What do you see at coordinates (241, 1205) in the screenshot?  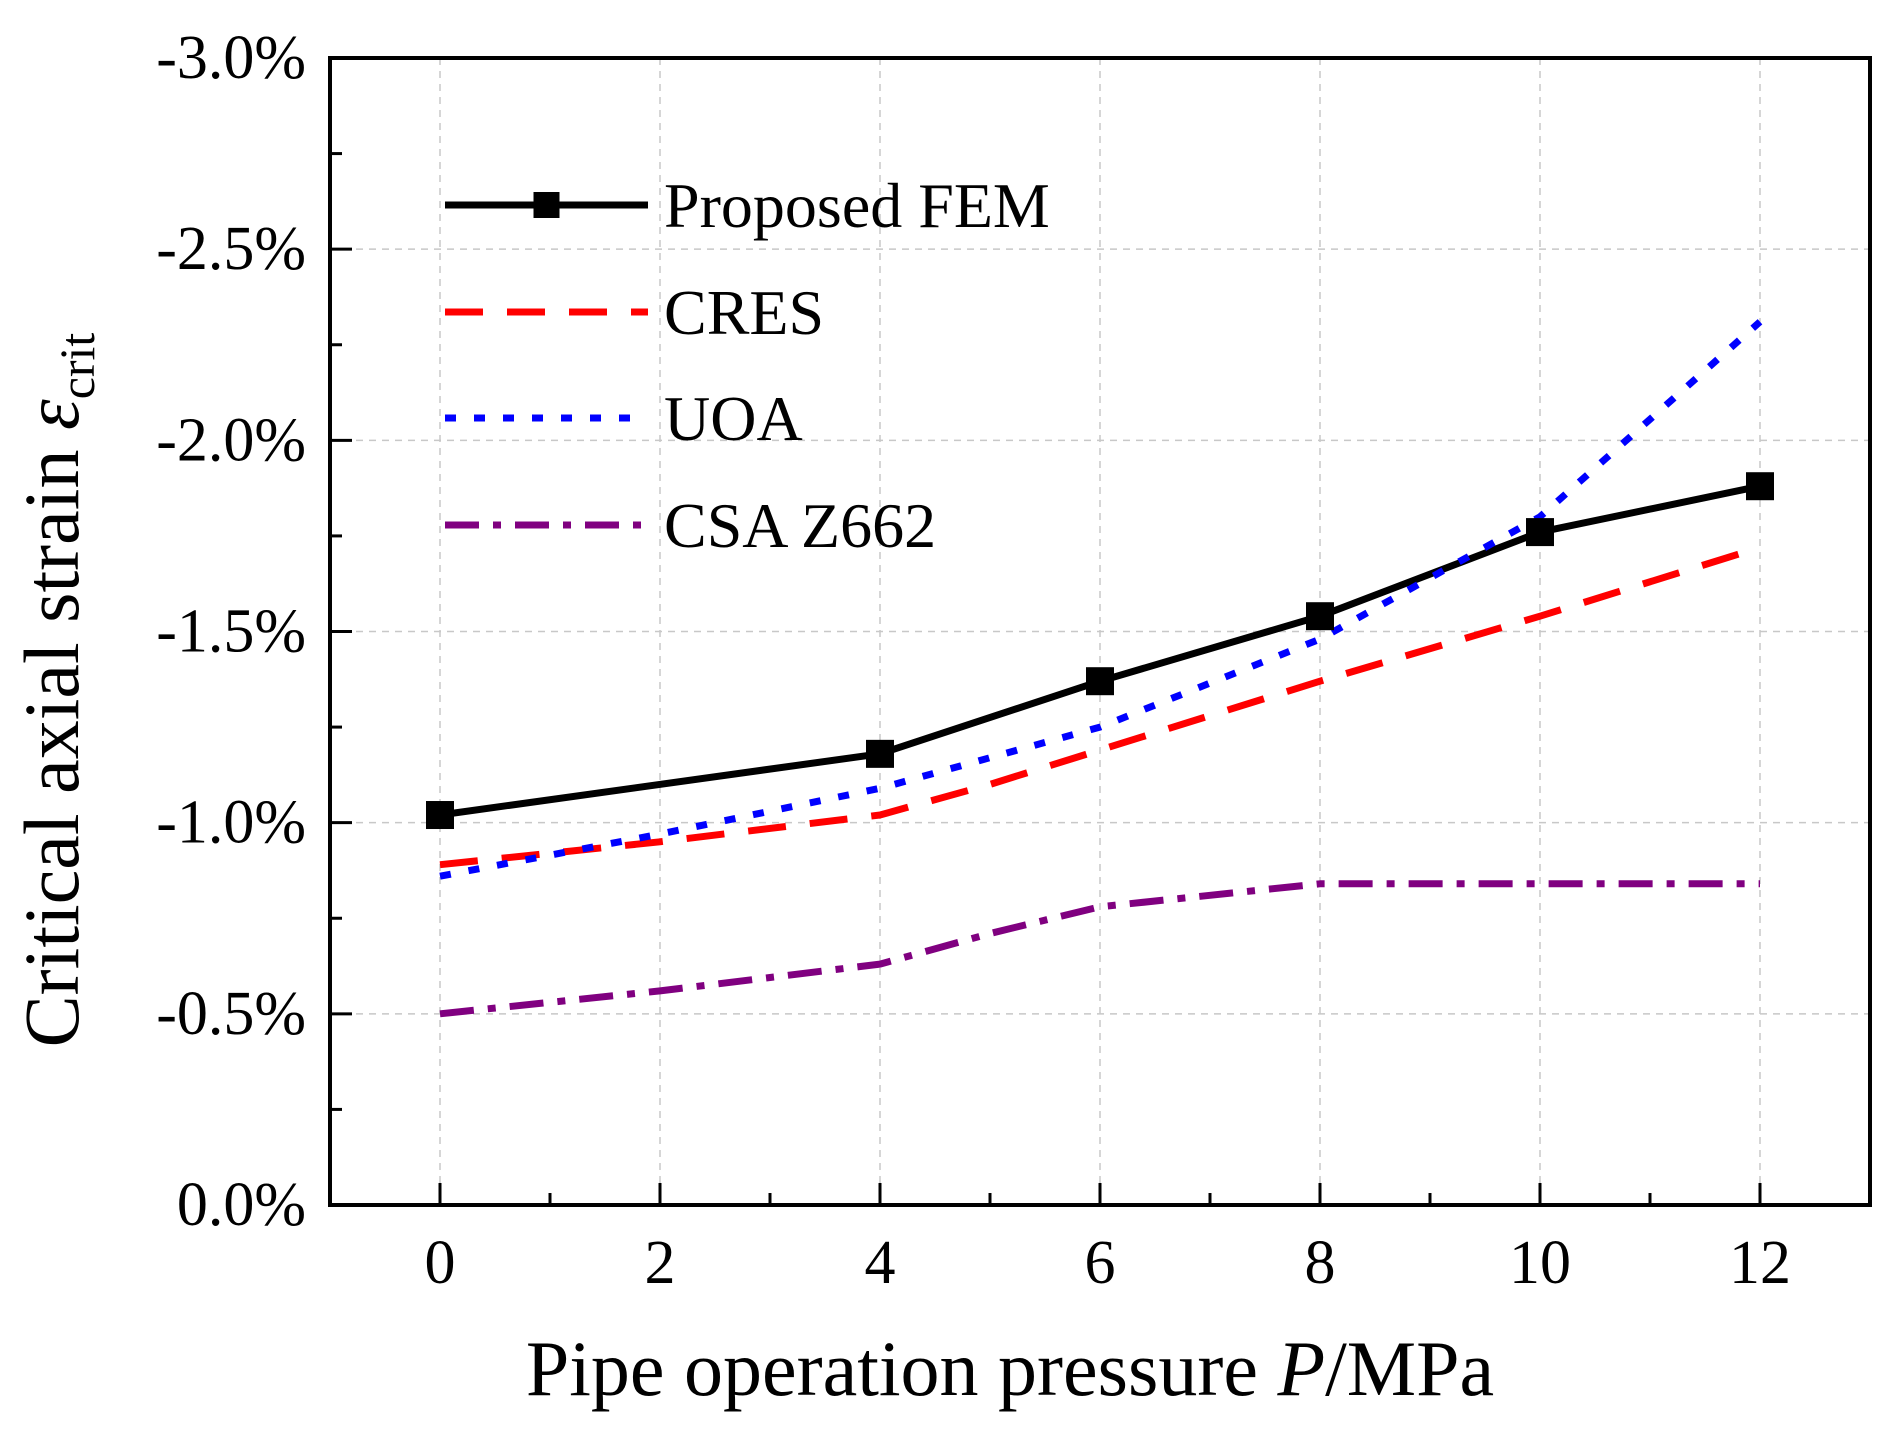 I see `y-tick-label: 0.0%` at bounding box center [241, 1205].